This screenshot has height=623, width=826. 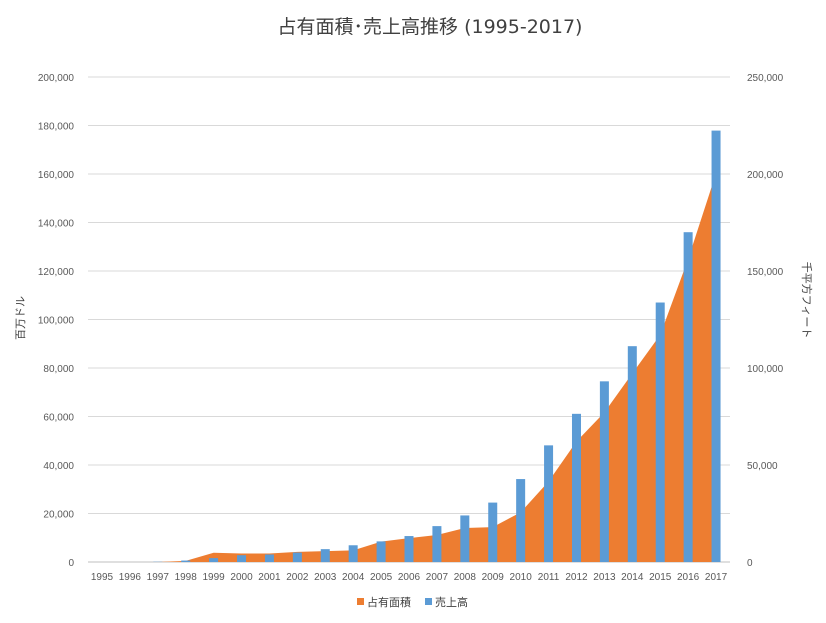 I want to click on x-tick-label: 2015, so click(x=660, y=577).